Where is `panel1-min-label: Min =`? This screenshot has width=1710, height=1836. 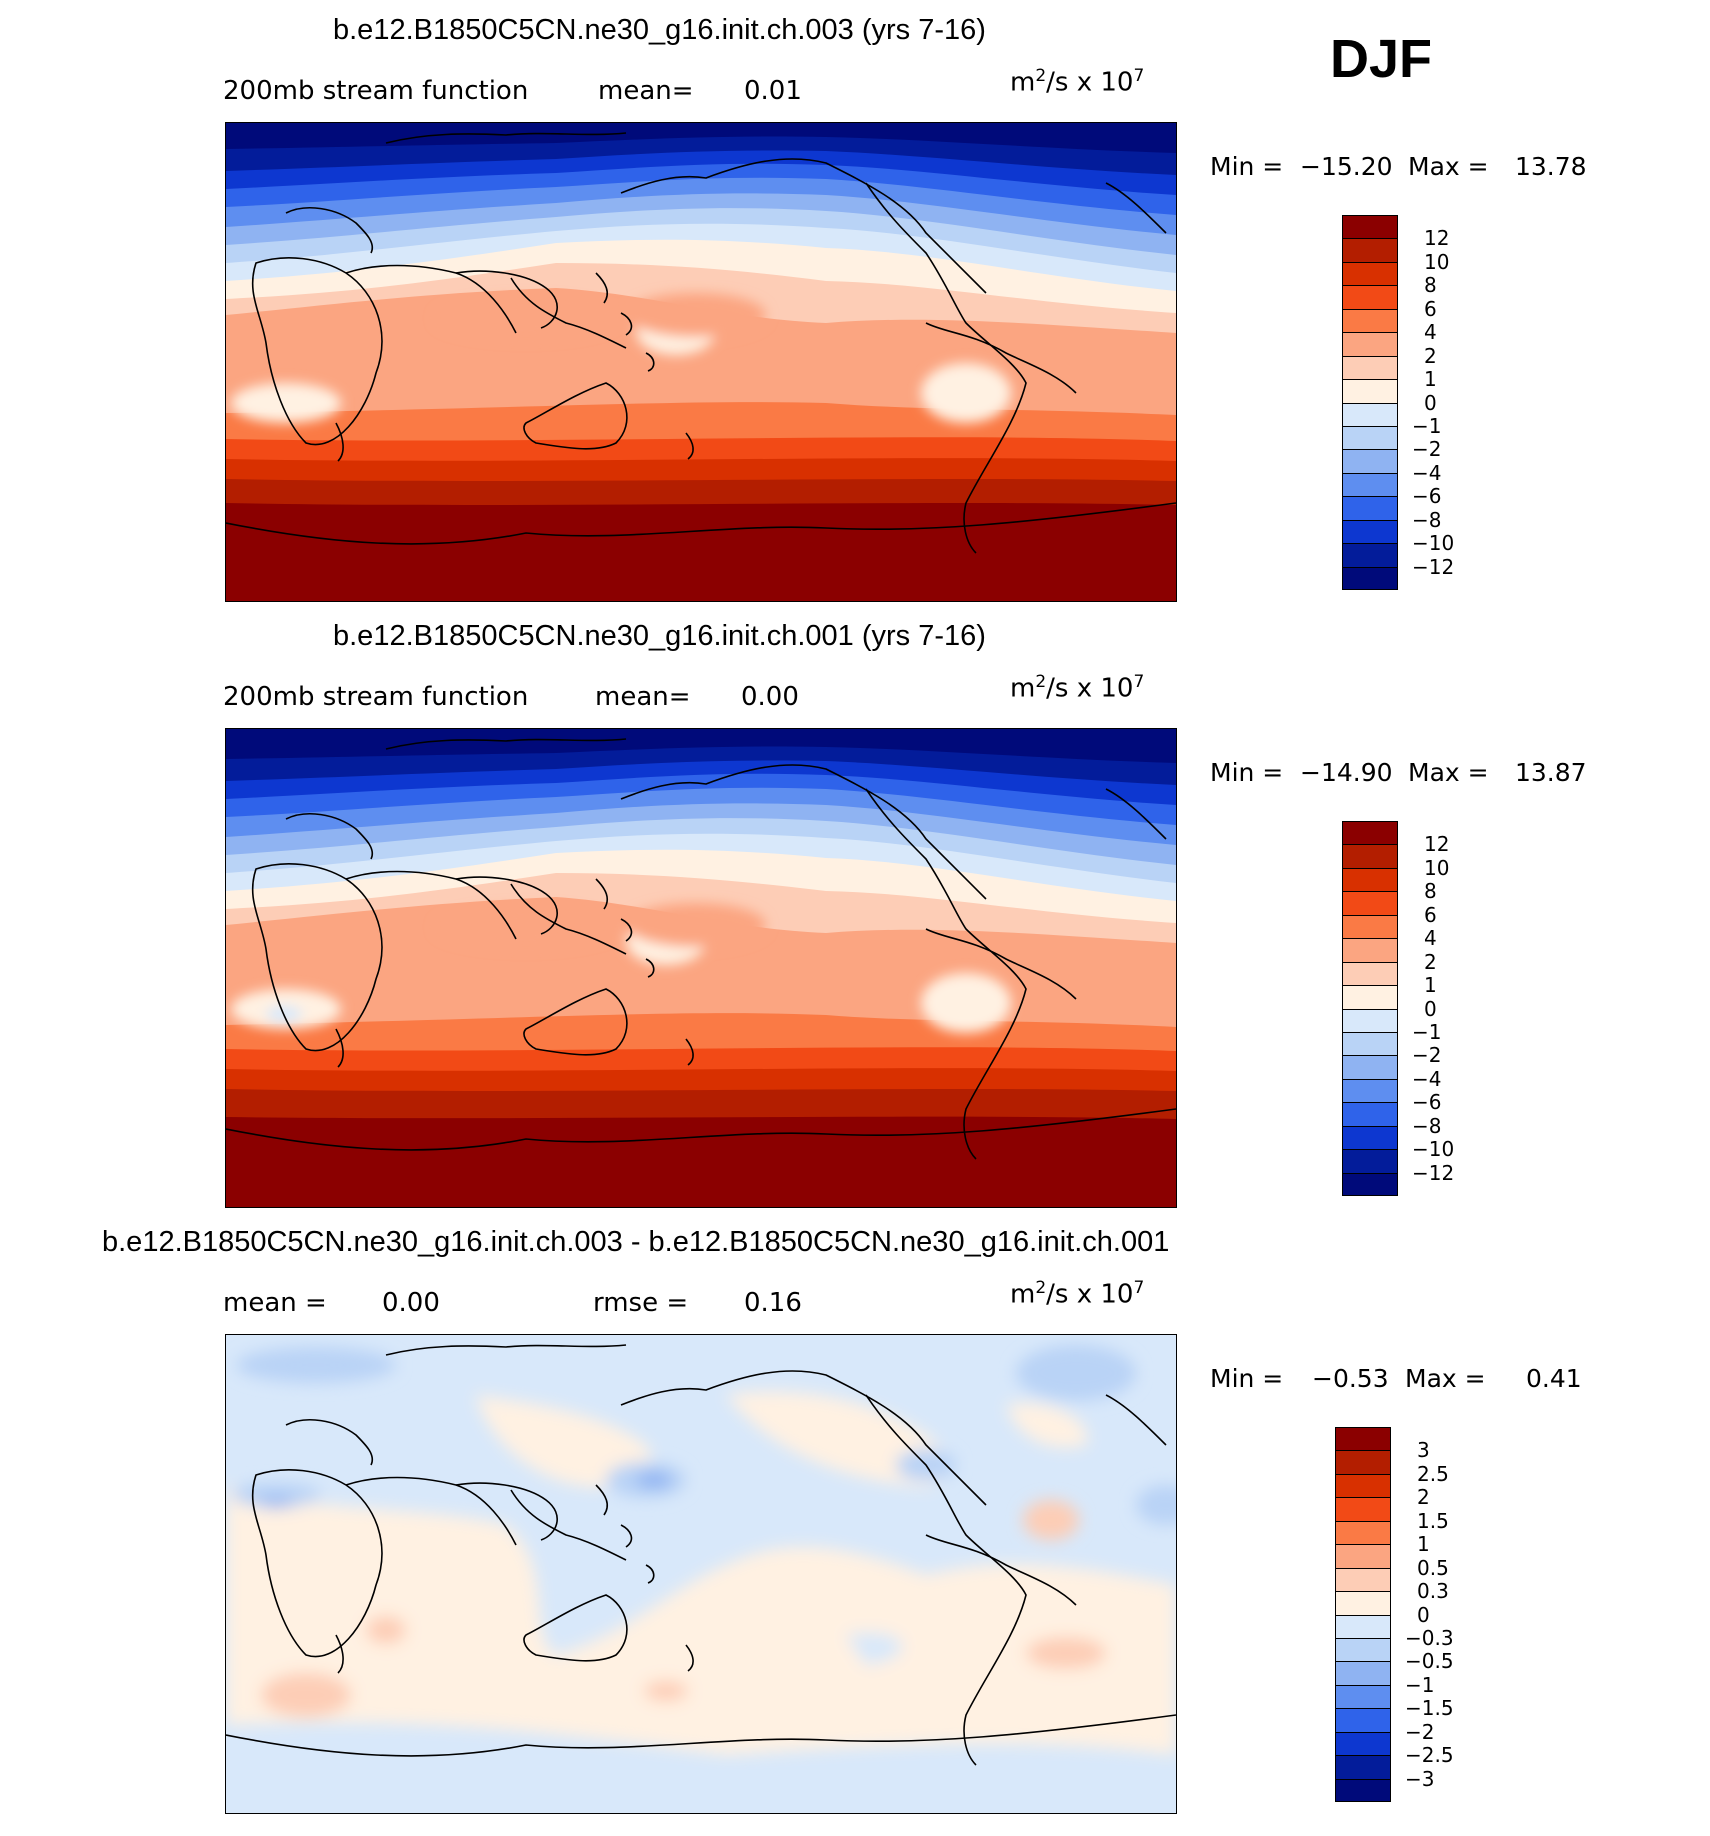 panel1-min-label: Min = is located at coordinates (1247, 166).